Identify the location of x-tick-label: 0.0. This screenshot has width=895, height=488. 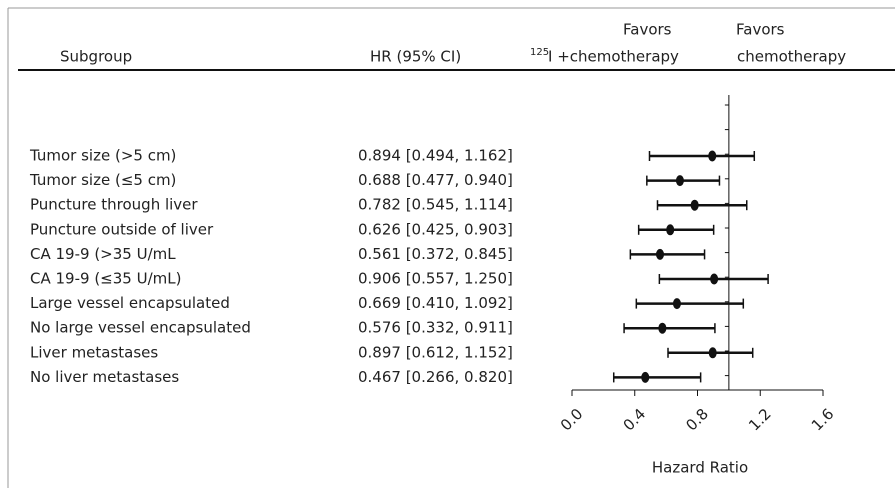
(572, 420).